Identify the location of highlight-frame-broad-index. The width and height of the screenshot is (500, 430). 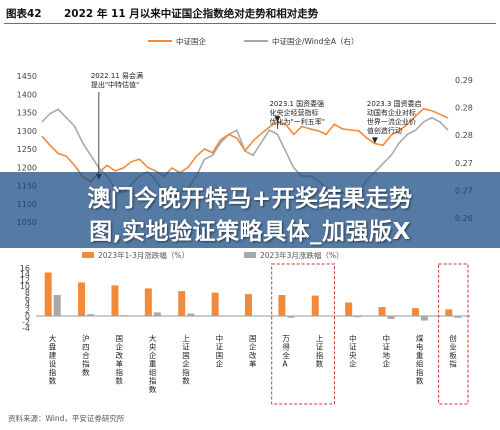
(303, 334).